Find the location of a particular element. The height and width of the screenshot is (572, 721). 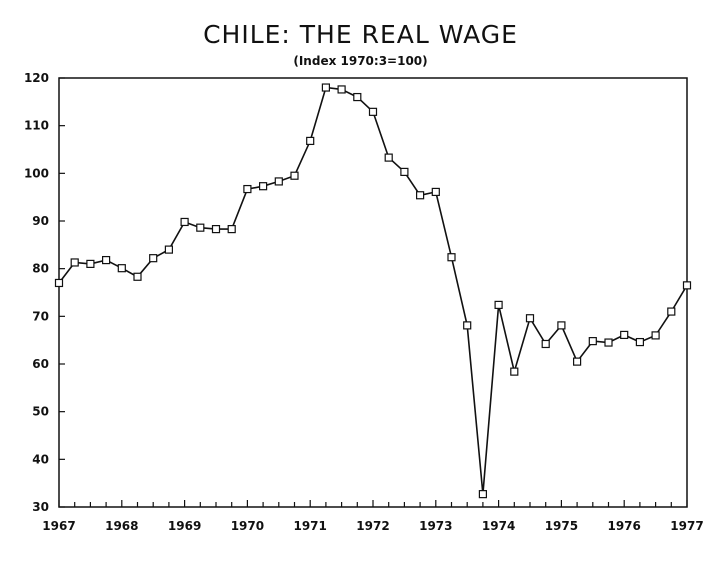

x-tick-label: 1973 is located at coordinates (435, 526).